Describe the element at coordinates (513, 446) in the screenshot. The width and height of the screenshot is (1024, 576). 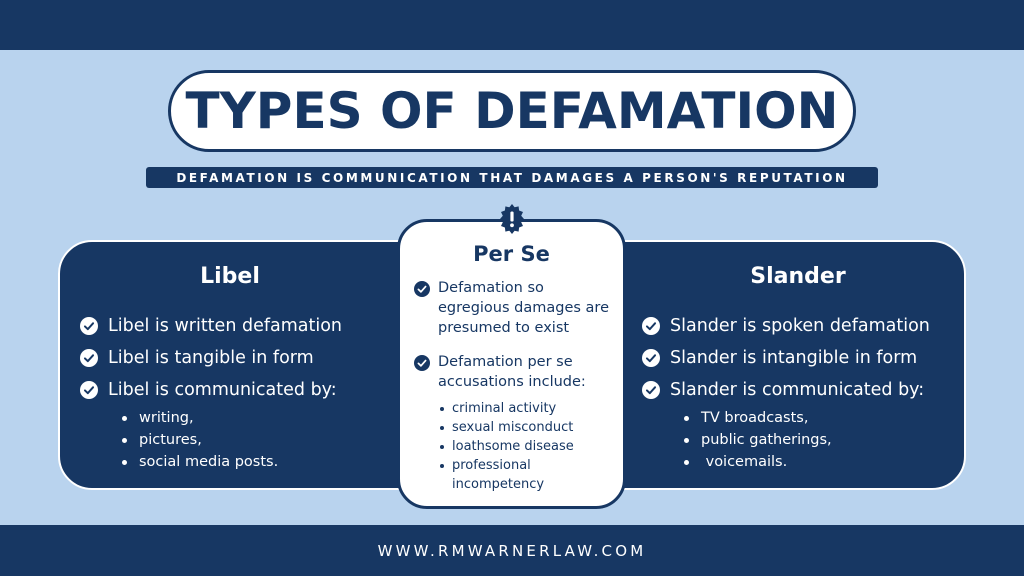
I see `accusation-text: loathsome disease` at that location.